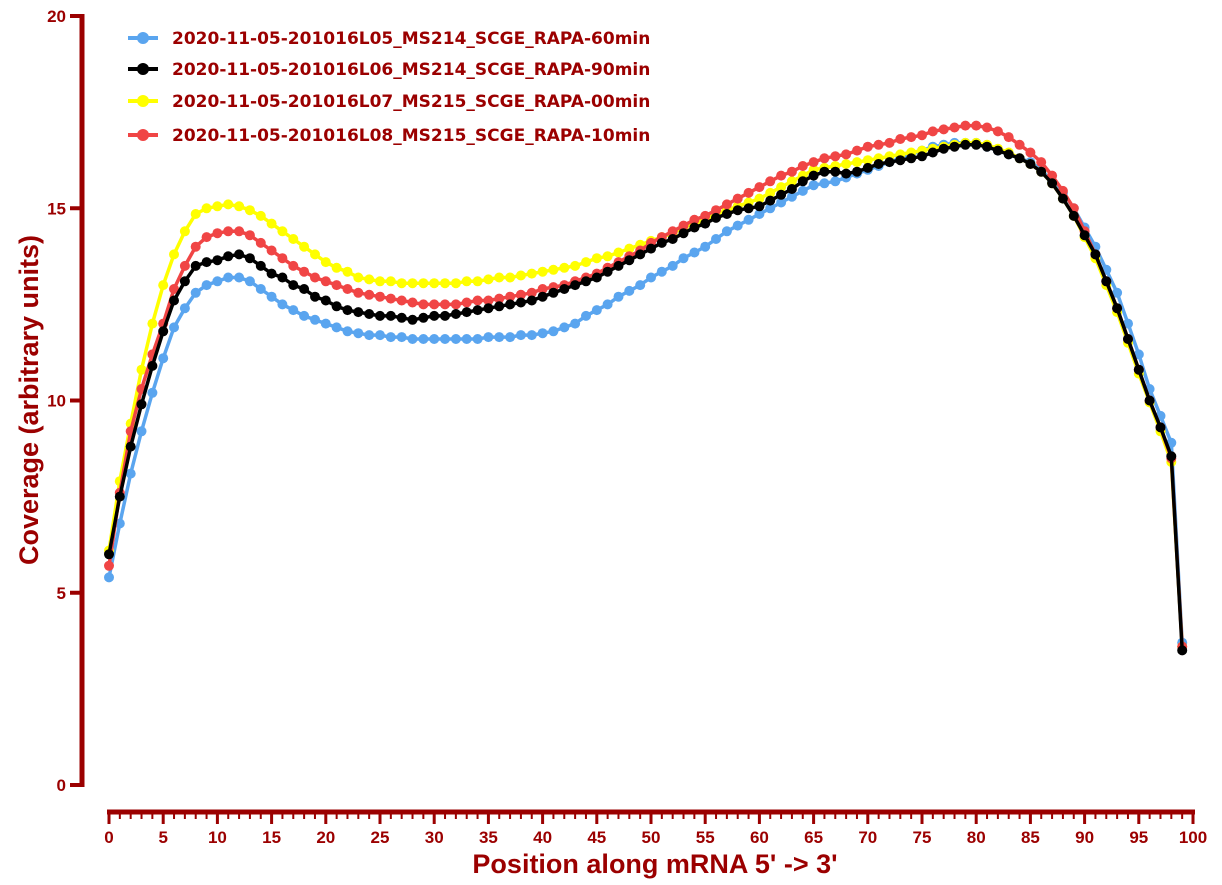 The height and width of the screenshot is (885, 1222). I want to click on x-tick-label: 15, so click(271, 837).